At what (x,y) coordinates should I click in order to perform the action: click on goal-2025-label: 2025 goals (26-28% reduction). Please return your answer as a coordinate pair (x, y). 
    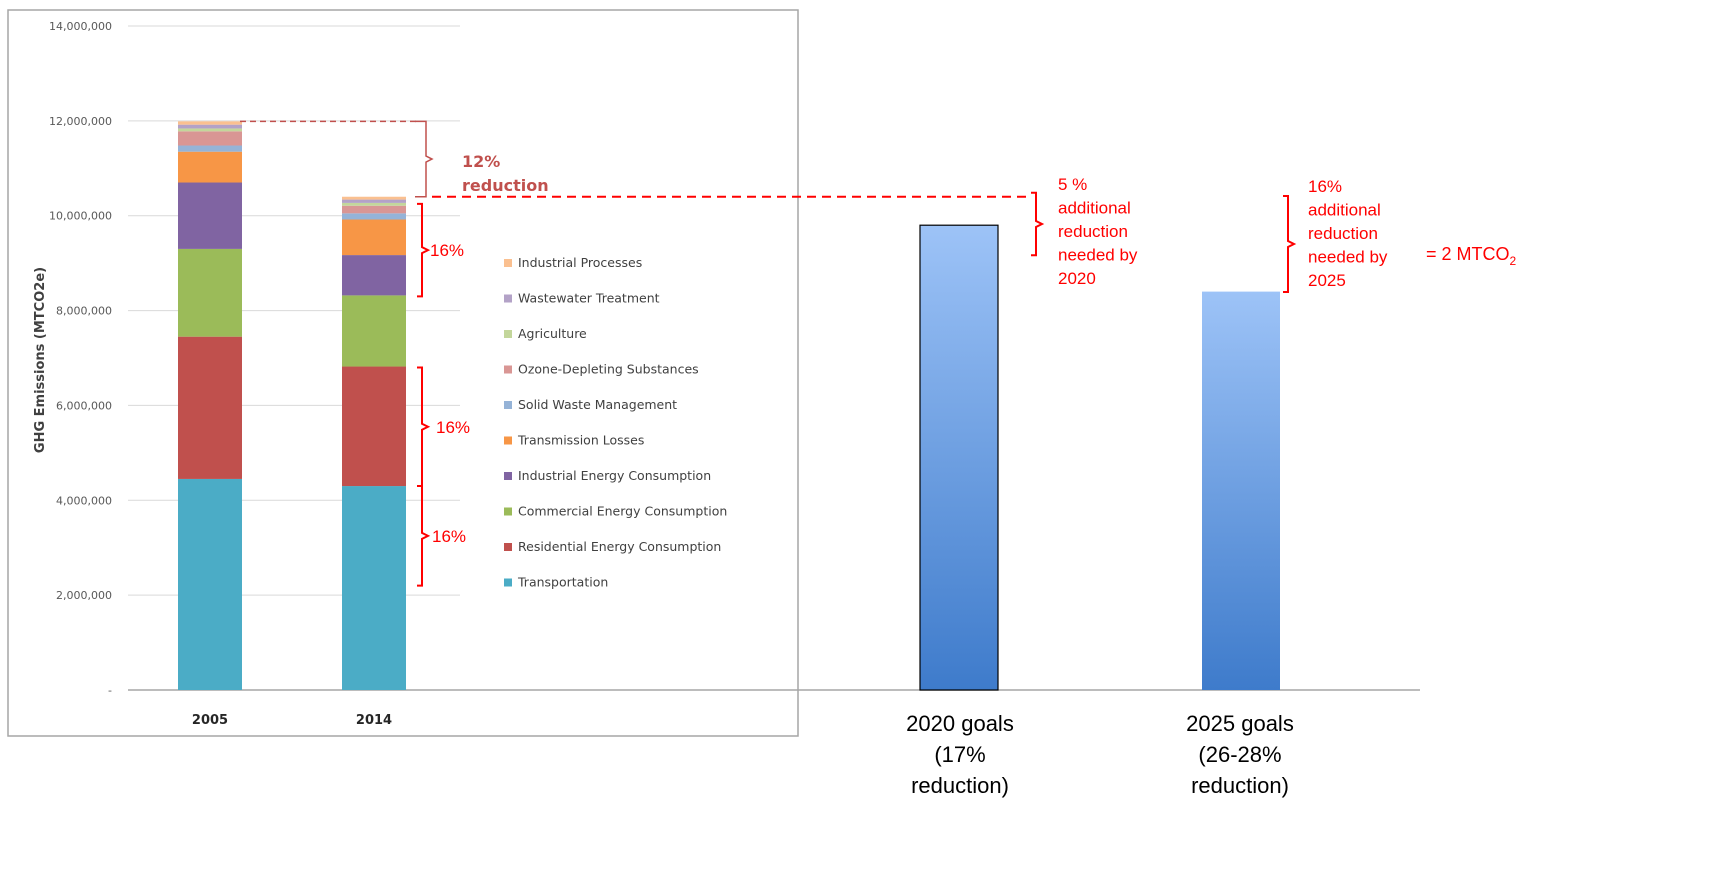
    Looking at the image, I should click on (1240, 754).